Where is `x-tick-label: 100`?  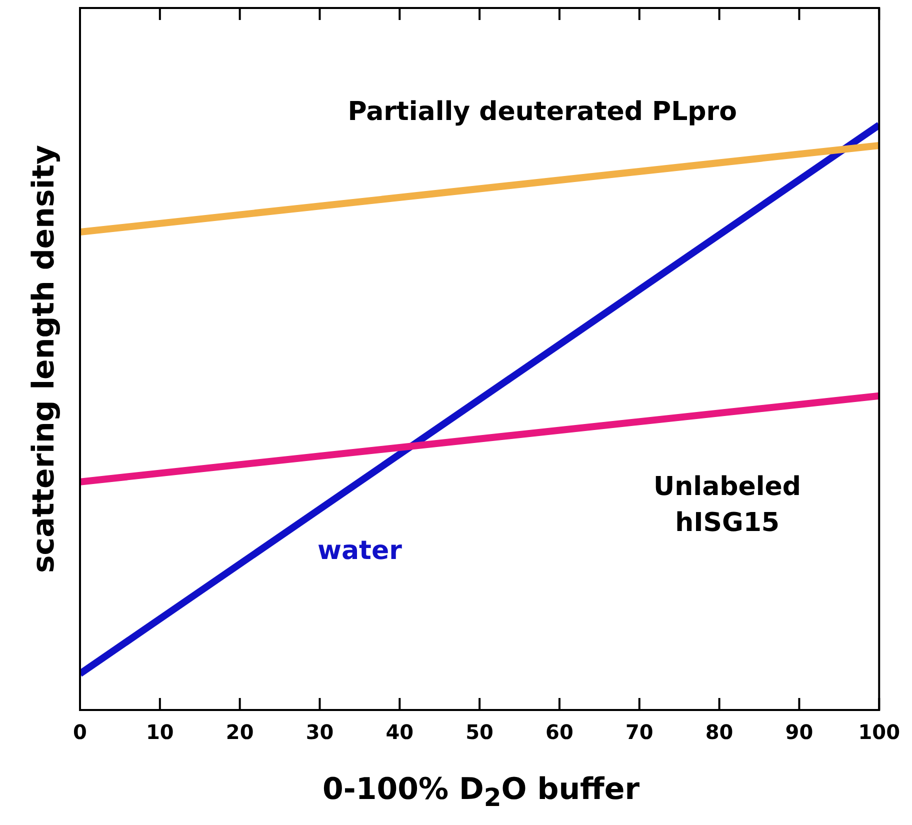
x-tick-label: 100 is located at coordinates (879, 732).